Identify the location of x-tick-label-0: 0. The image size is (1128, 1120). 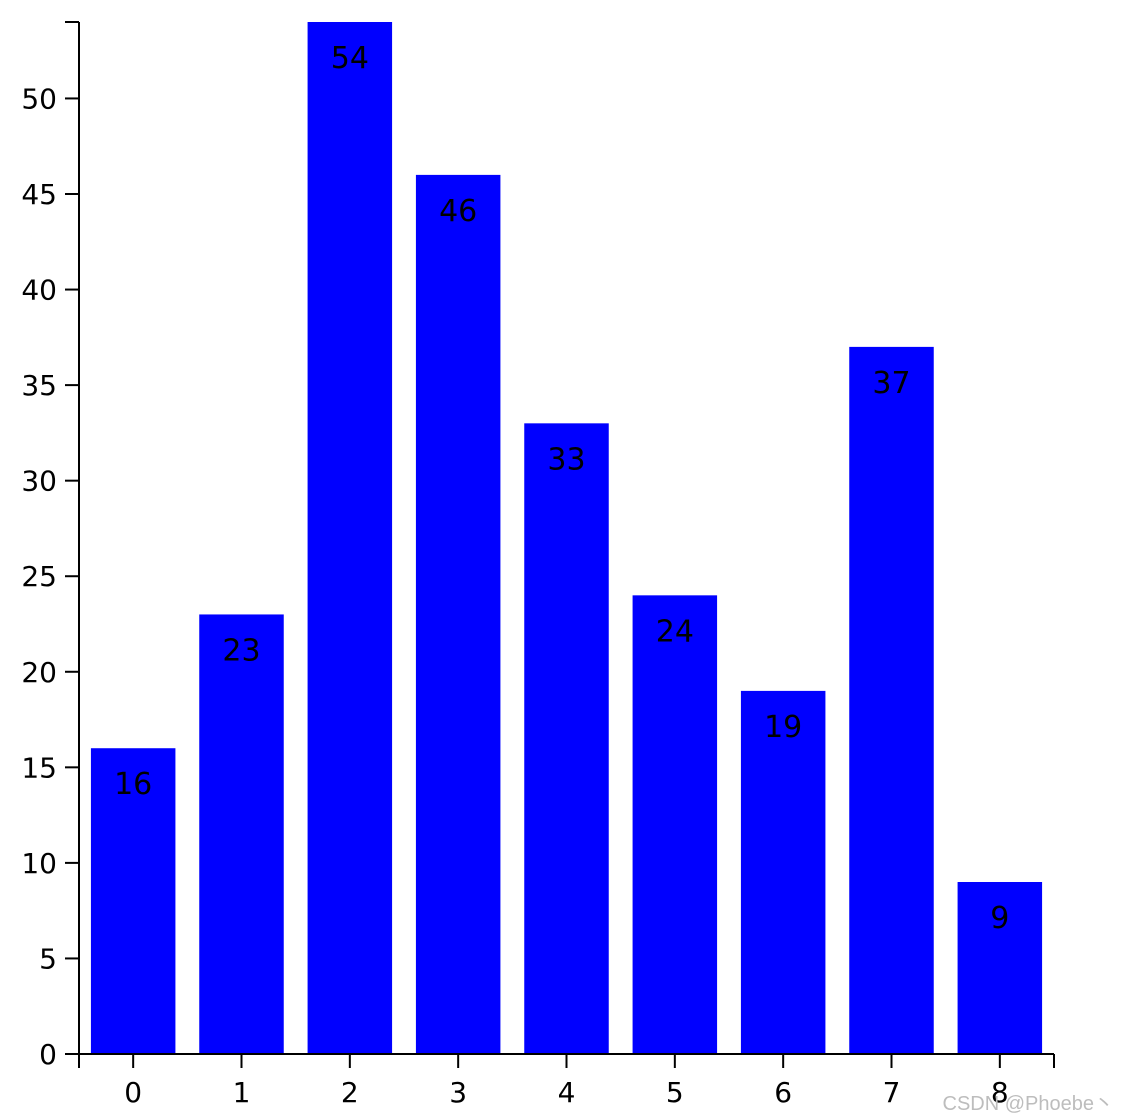
(133, 1092).